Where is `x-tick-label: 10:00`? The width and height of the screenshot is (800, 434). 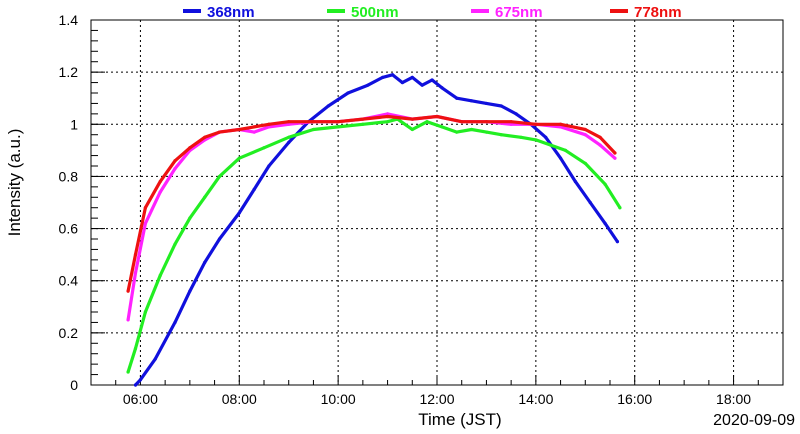
x-tick-label: 10:00 is located at coordinates (338, 399).